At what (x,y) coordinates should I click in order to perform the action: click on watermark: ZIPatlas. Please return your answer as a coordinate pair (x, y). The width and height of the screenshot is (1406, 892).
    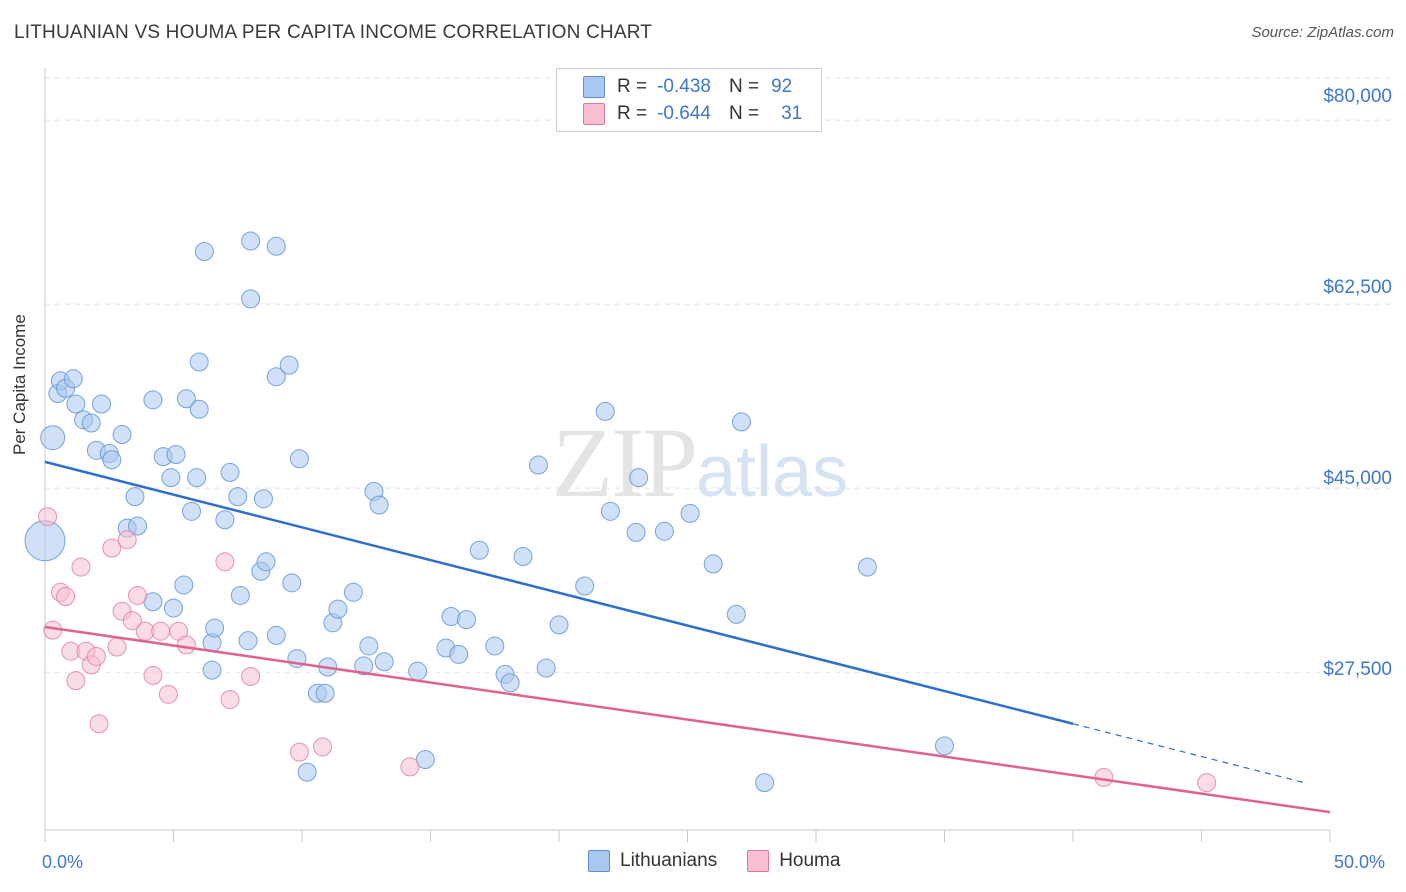
    Looking at the image, I should click on (700, 462).